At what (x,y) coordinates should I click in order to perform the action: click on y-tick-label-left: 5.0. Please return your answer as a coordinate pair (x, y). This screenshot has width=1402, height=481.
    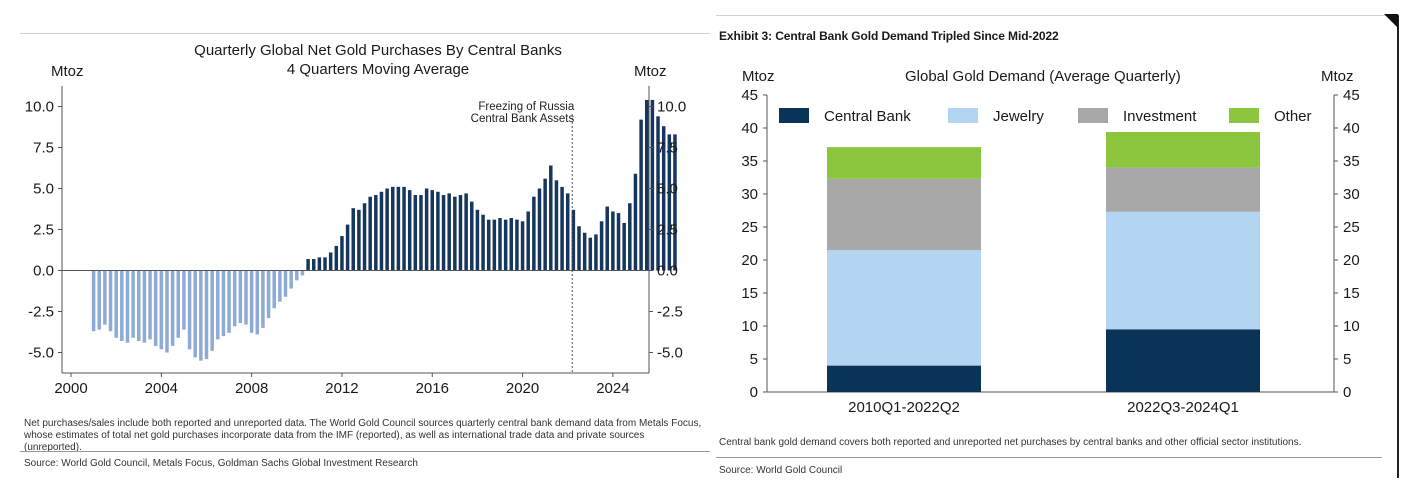
    Looking at the image, I should click on (43, 189).